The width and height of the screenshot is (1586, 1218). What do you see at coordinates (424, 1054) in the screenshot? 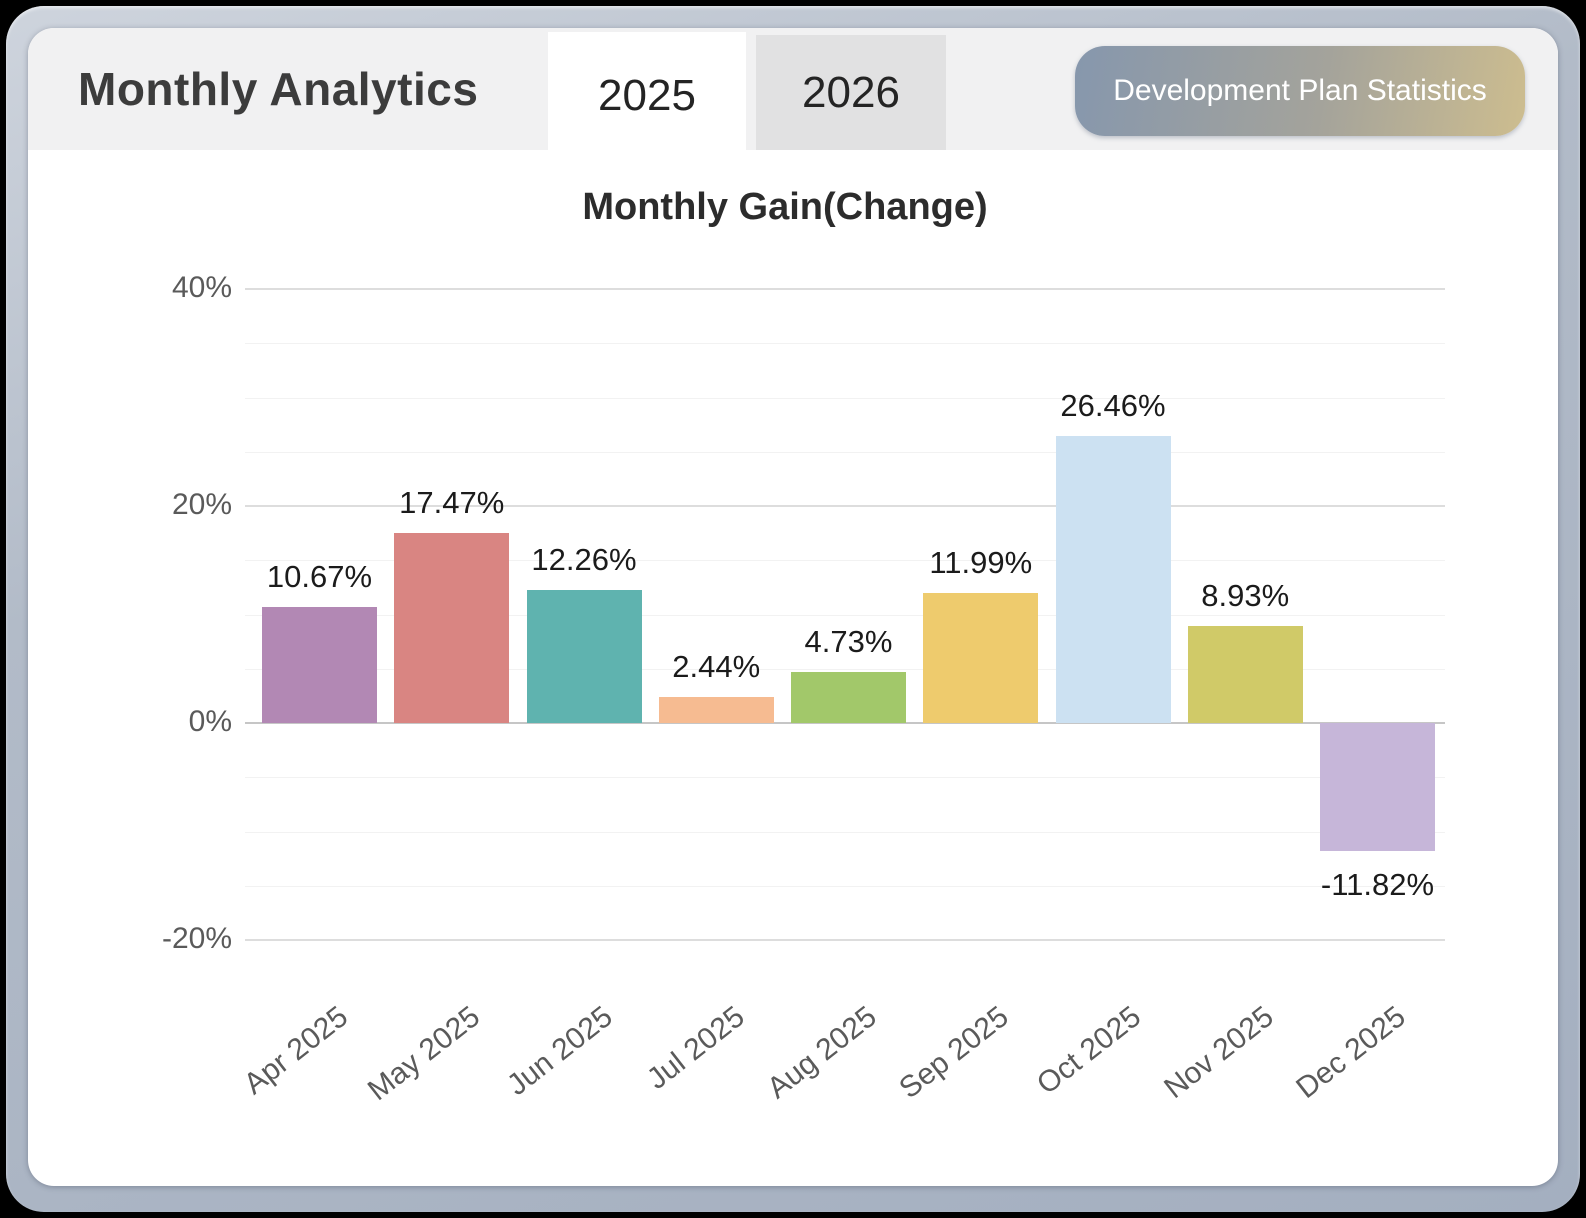
I see `x-axis-tick-label-may-2025: May 2025` at bounding box center [424, 1054].